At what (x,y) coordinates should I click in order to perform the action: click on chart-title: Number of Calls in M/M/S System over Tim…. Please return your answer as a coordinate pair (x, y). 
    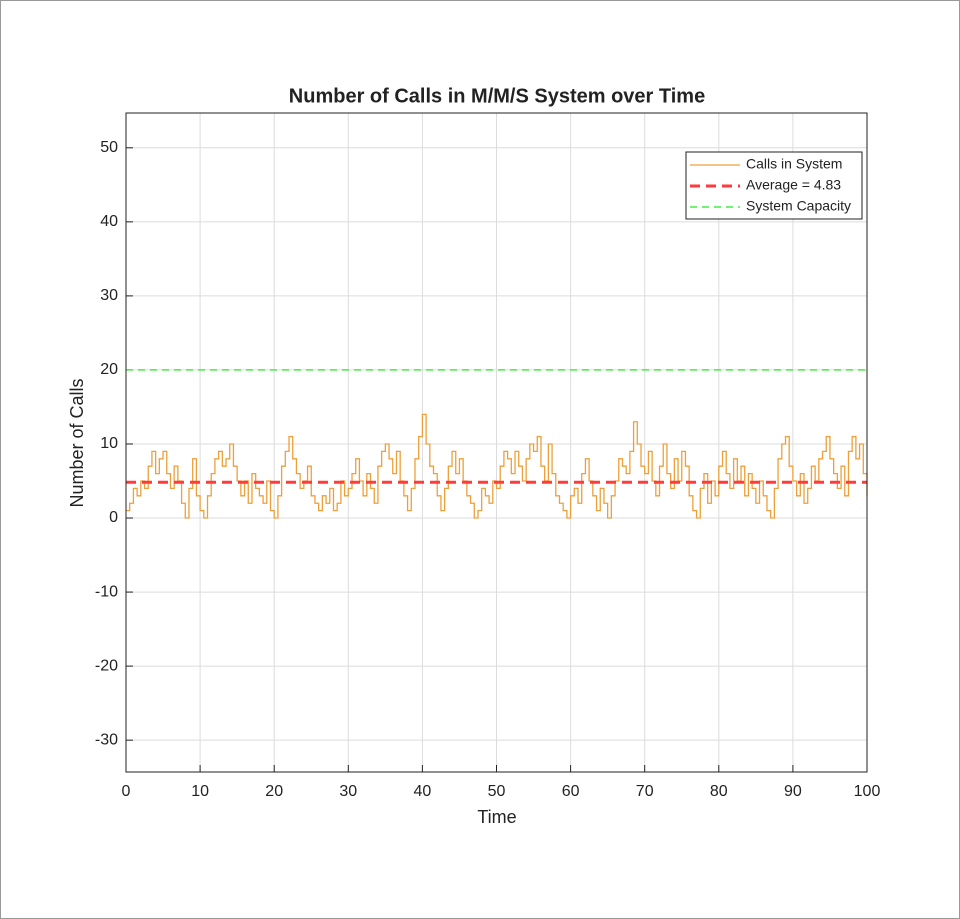
    Looking at the image, I should click on (497, 96).